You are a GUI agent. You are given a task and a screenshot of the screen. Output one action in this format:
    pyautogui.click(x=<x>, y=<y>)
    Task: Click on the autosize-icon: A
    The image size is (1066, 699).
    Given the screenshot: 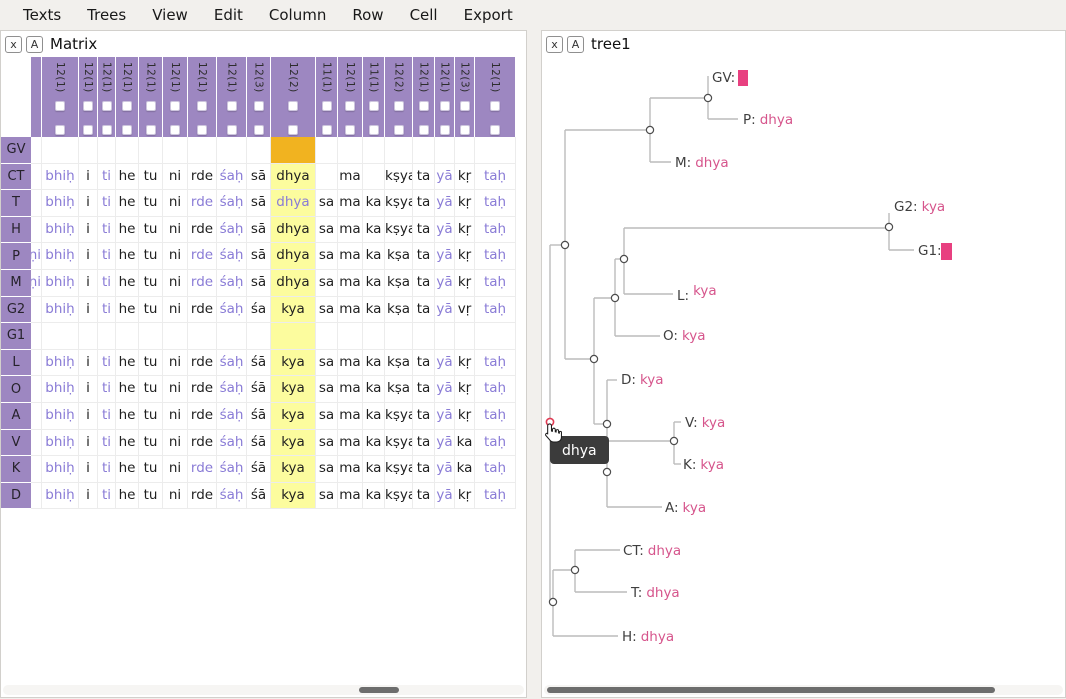 What is the action you would take?
    pyautogui.click(x=34, y=44)
    